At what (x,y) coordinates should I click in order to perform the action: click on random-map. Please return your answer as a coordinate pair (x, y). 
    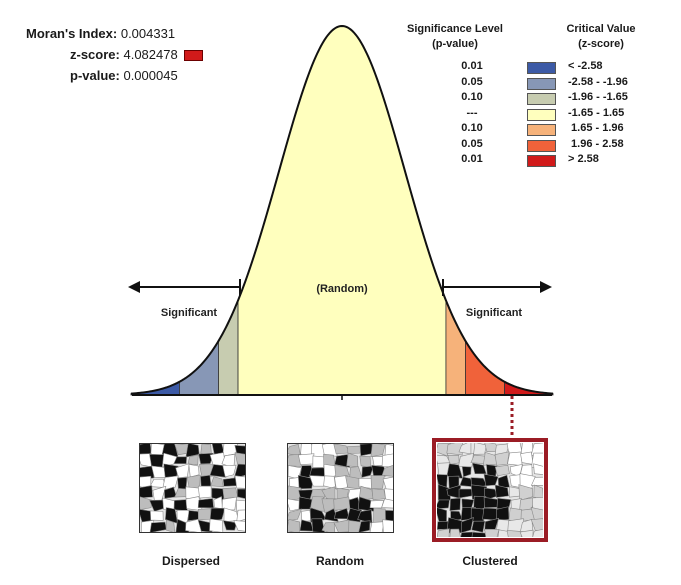
    Looking at the image, I should click on (340, 488).